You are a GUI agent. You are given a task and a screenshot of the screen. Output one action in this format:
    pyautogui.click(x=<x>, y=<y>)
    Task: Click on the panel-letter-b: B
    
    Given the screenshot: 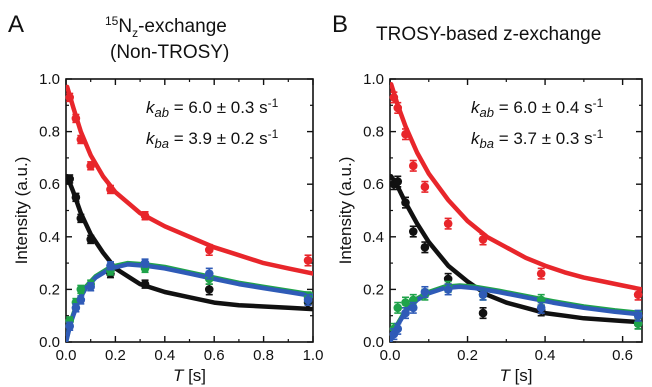 What is the action you would take?
    pyautogui.click(x=340, y=24)
    